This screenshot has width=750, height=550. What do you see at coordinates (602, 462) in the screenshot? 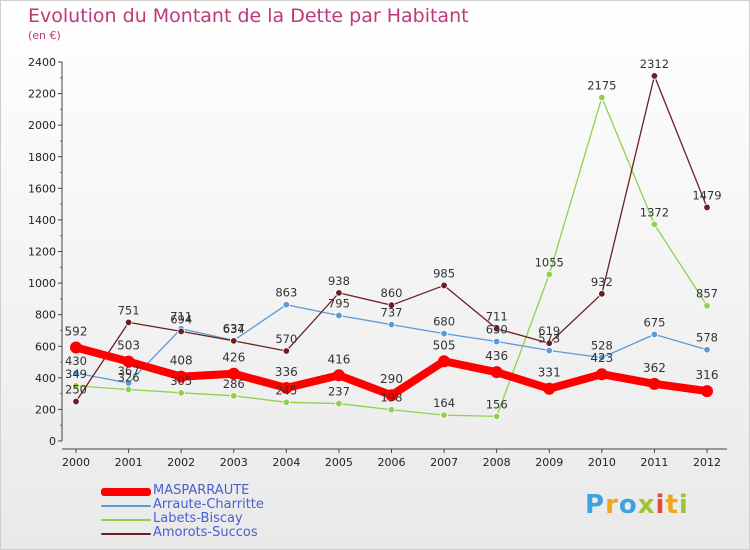
I see `x-tick-label: 2010` at bounding box center [602, 462].